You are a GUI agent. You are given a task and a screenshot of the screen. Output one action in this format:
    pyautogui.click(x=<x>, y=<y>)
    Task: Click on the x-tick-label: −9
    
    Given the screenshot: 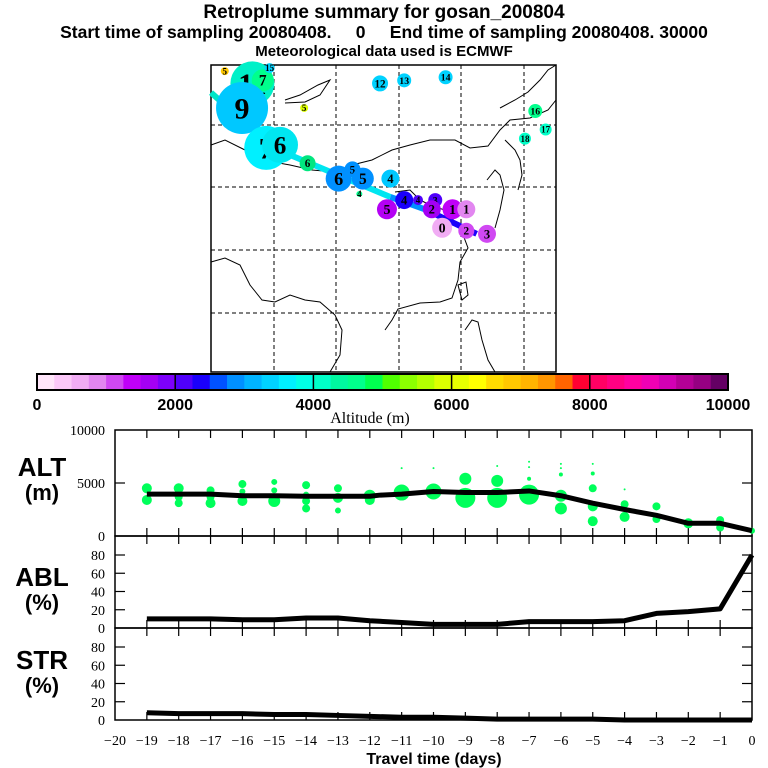 What is the action you would take?
    pyautogui.click(x=465, y=741)
    